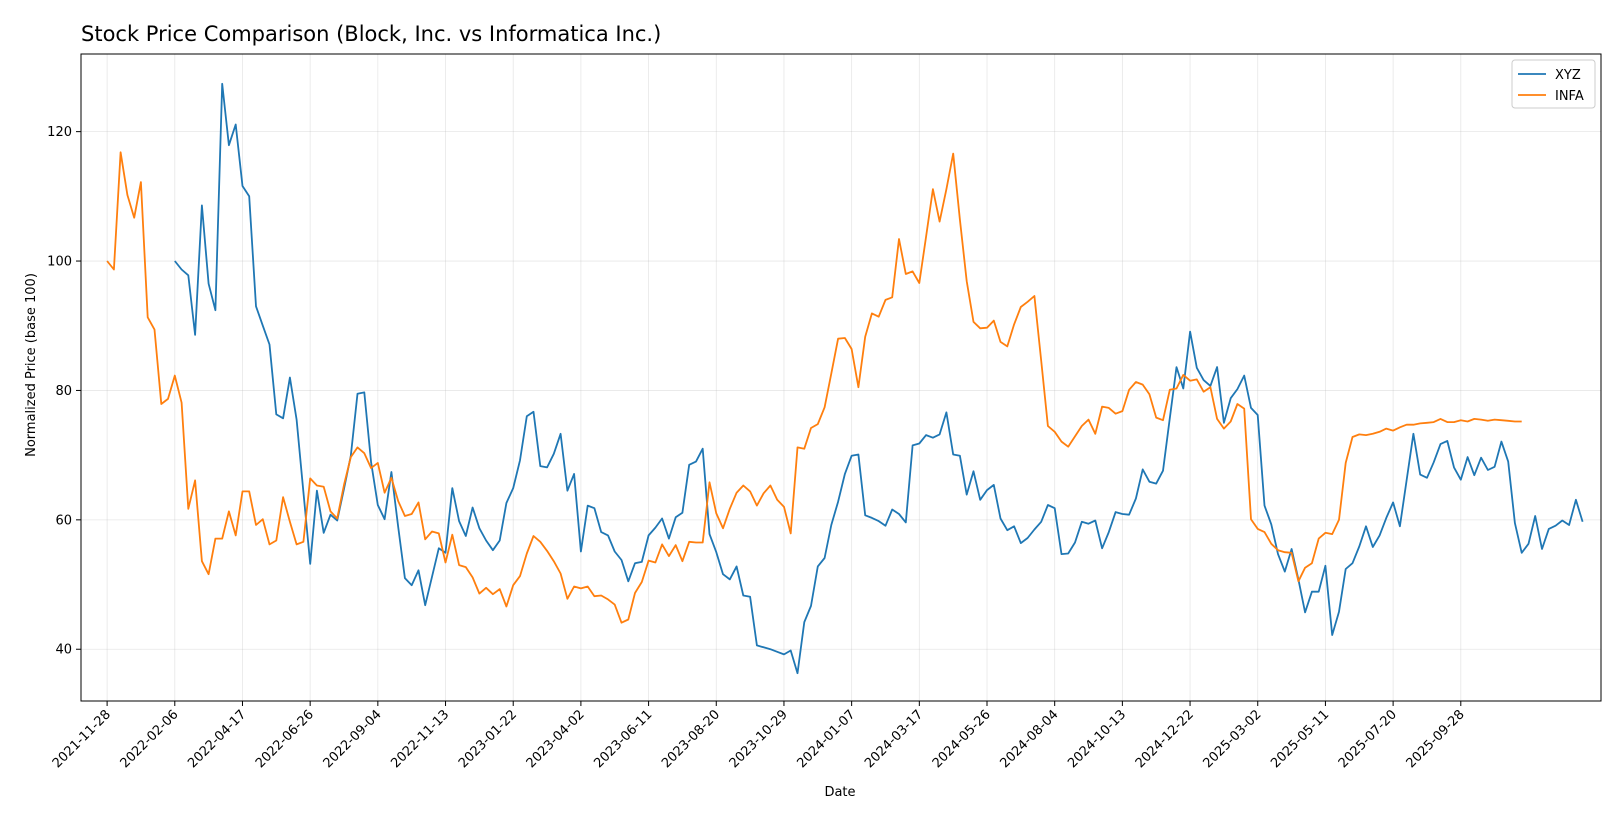 The height and width of the screenshot is (819, 1620). I want to click on x-tick-label: 2025-05-11, so click(1300, 739).